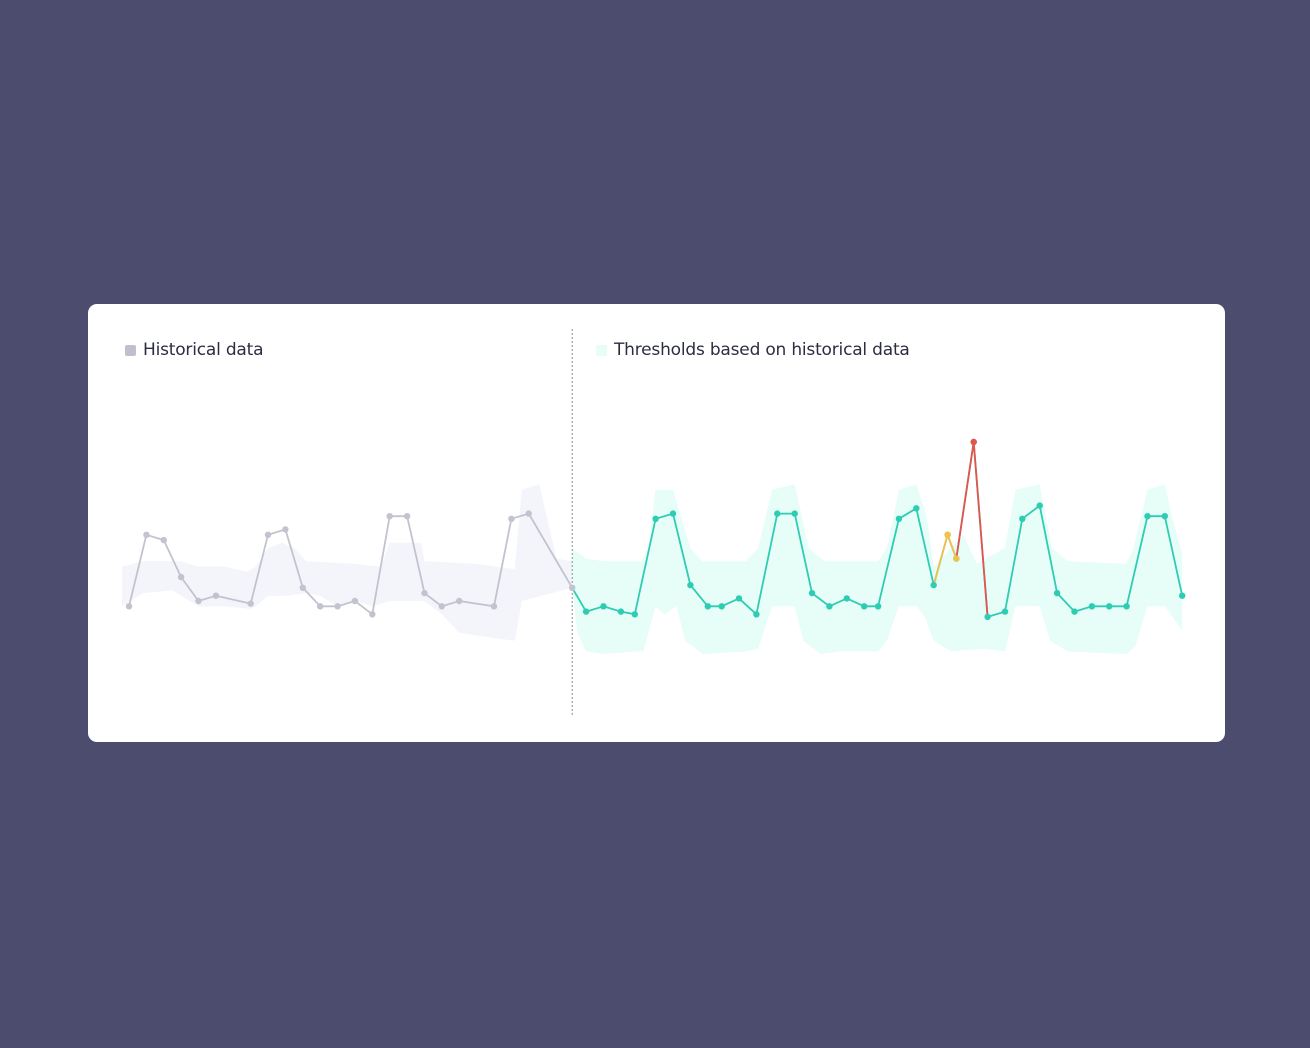 The height and width of the screenshot is (1048, 1310). I want to click on legend-historical: Historical data, so click(194, 350).